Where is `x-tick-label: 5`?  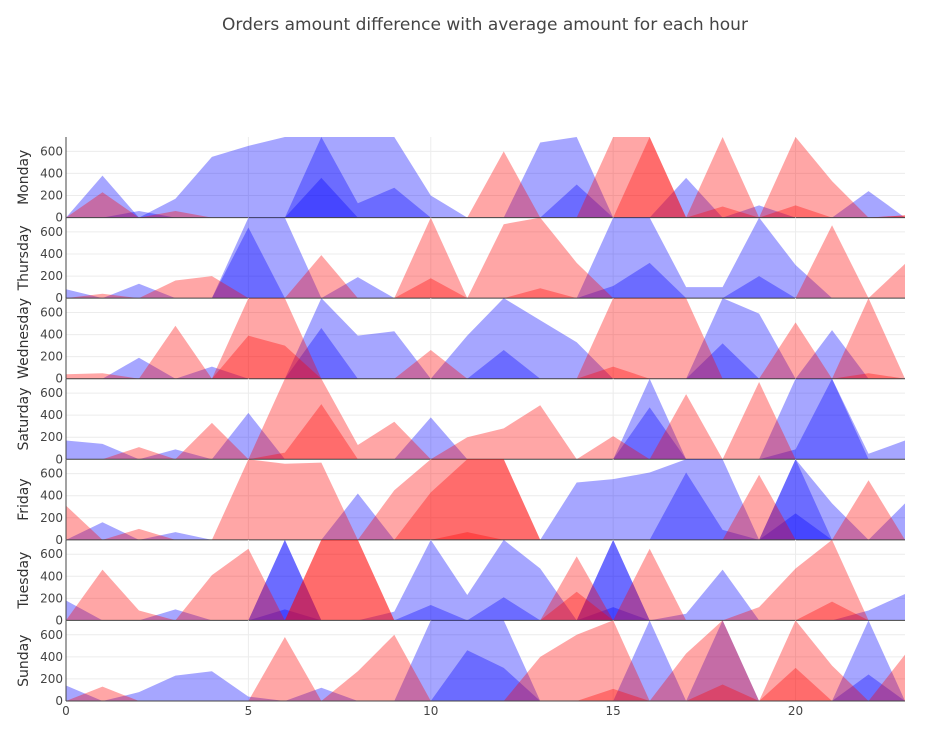
x-tick-label: 5 is located at coordinates (249, 711).